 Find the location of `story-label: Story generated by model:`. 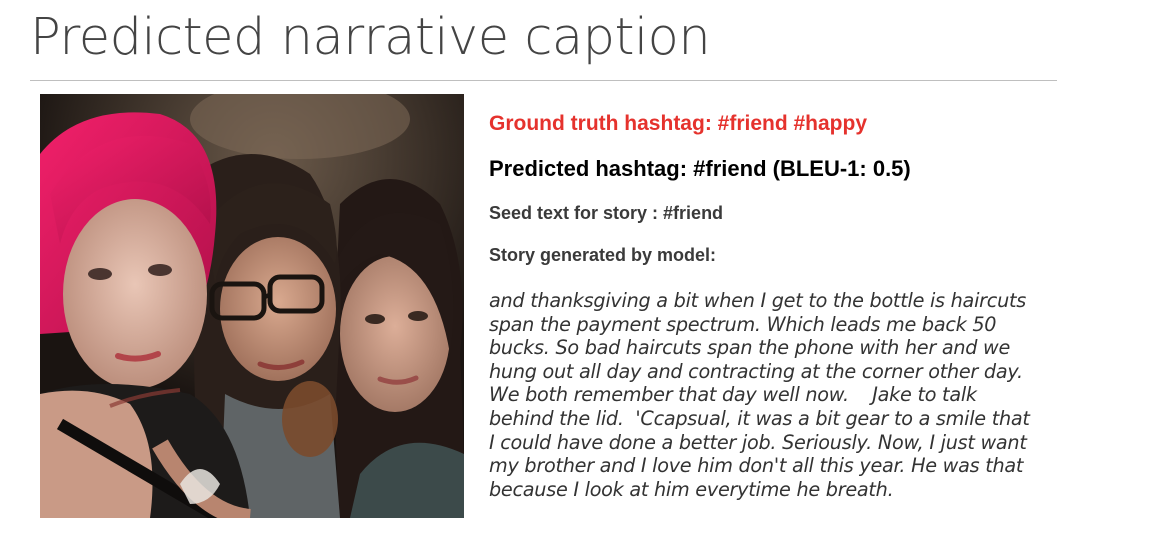

story-label: Story generated by model: is located at coordinates (603, 255).